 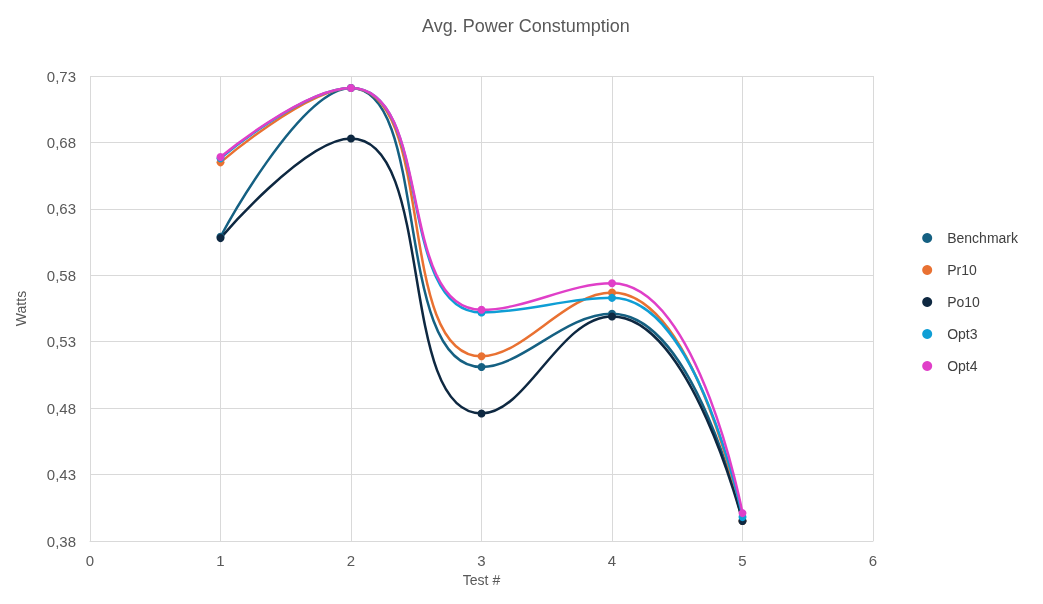 I want to click on x-tick-label: 0, so click(x=90, y=560).